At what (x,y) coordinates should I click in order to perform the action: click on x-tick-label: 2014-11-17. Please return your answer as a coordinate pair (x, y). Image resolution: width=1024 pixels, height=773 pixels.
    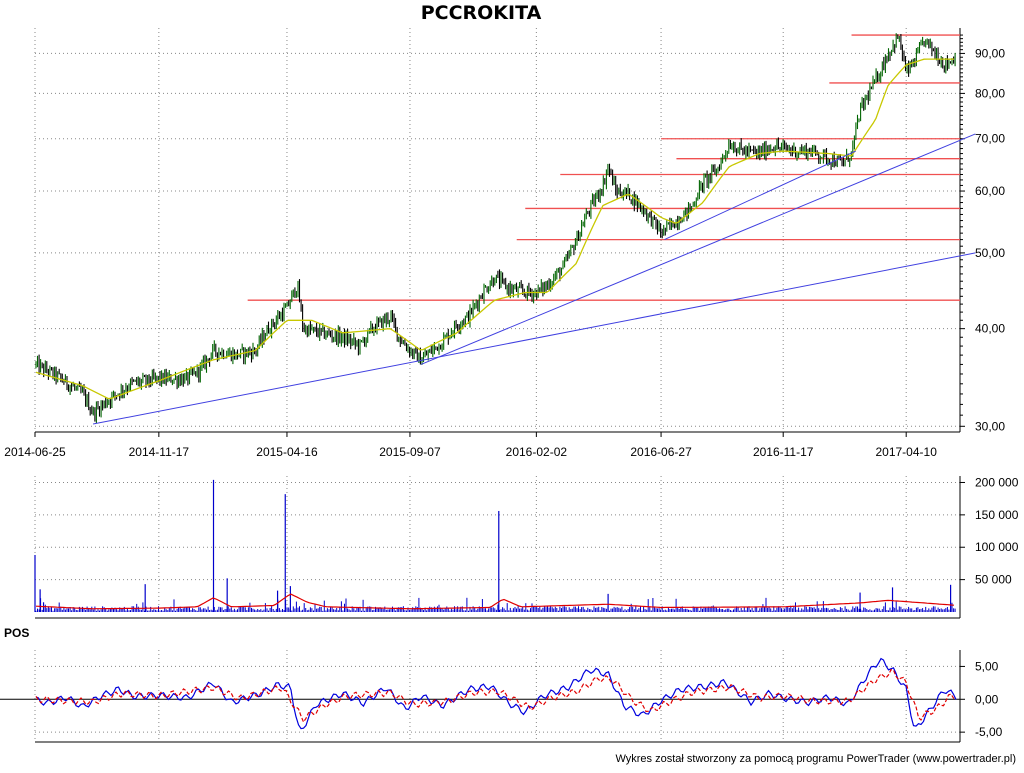
    Looking at the image, I should click on (159, 452).